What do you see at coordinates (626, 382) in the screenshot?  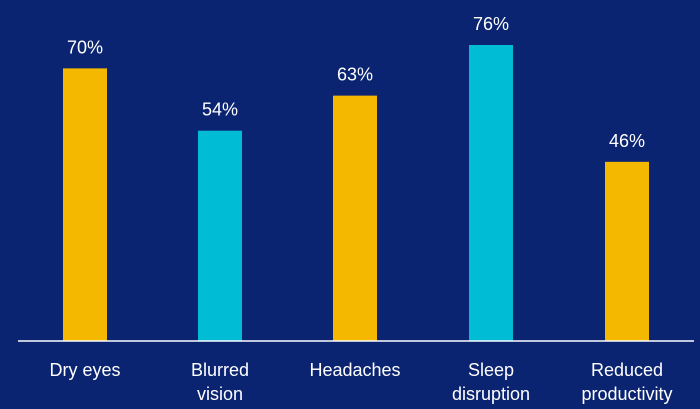 I see `category-label-4: Reduced productivity` at bounding box center [626, 382].